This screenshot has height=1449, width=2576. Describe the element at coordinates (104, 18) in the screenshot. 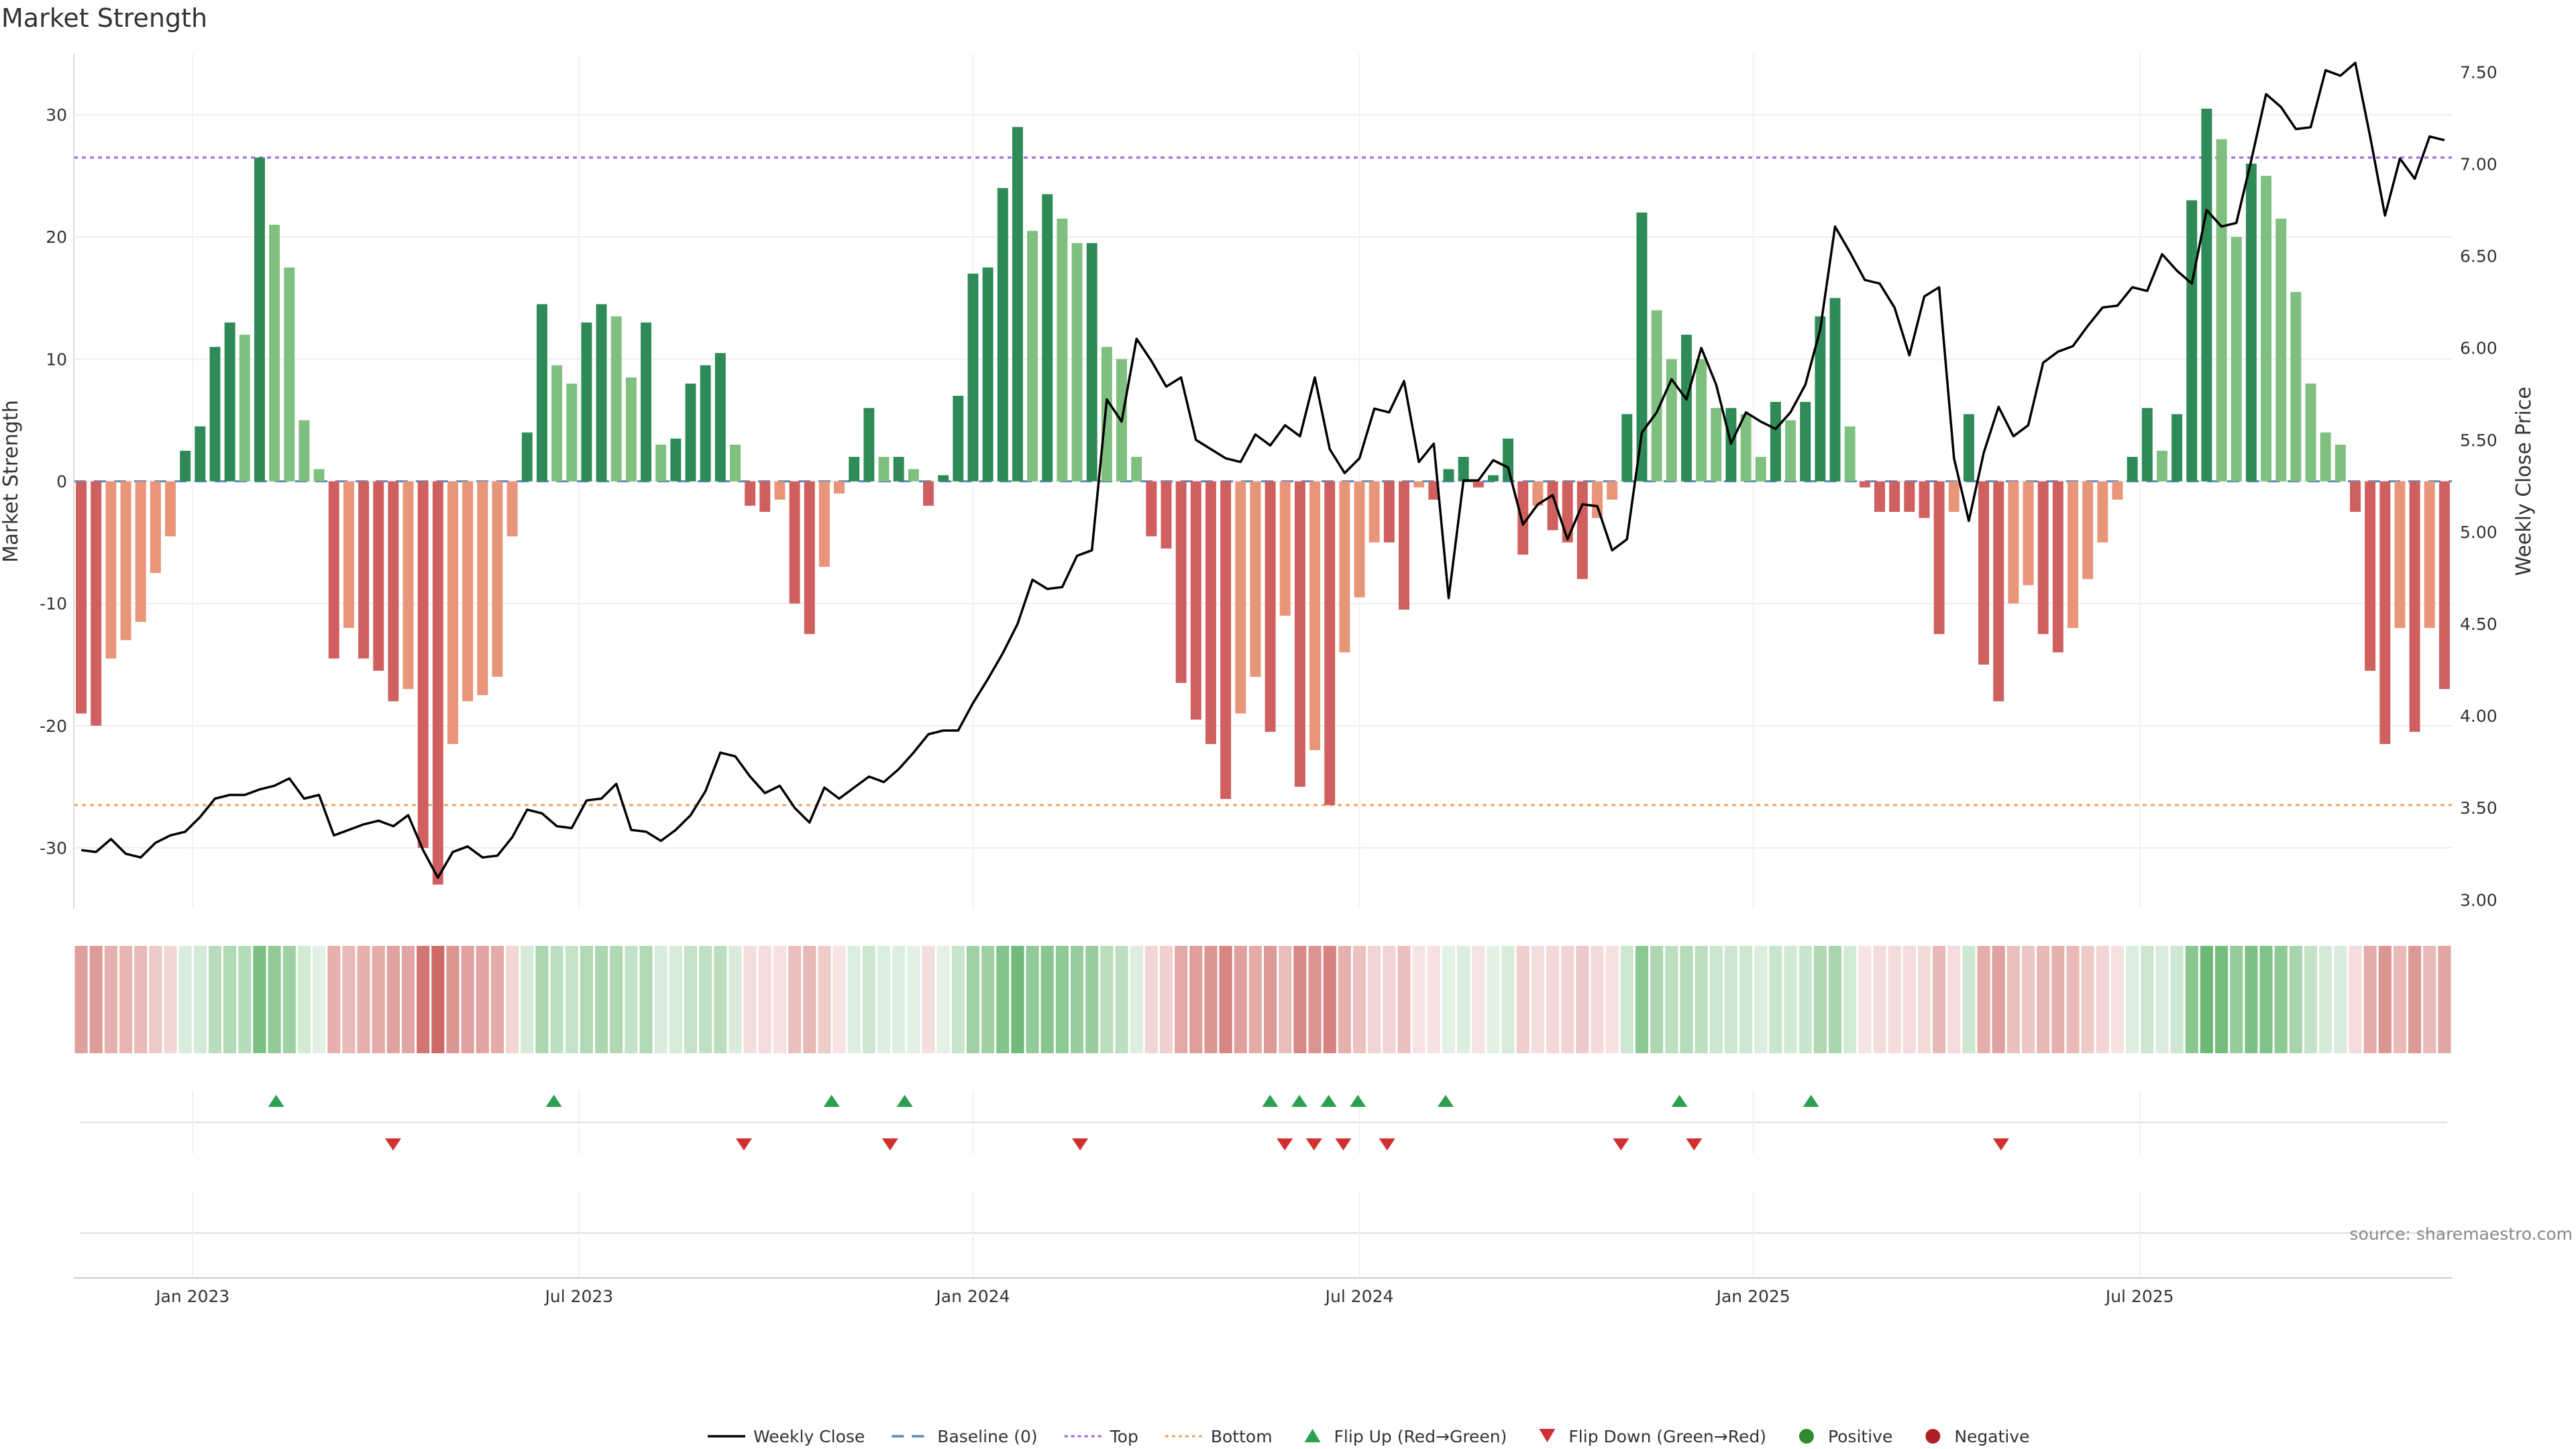

I see `chart-title: Market Strength` at that location.